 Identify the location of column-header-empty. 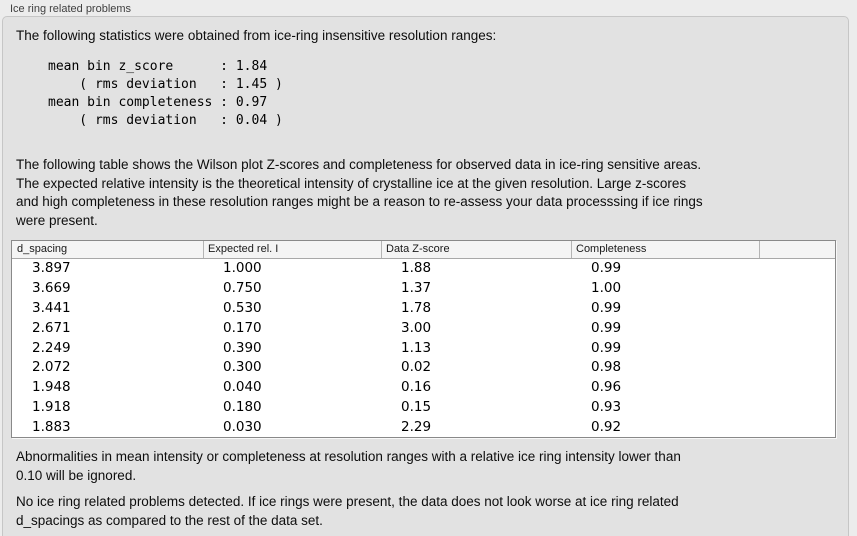
(797, 249).